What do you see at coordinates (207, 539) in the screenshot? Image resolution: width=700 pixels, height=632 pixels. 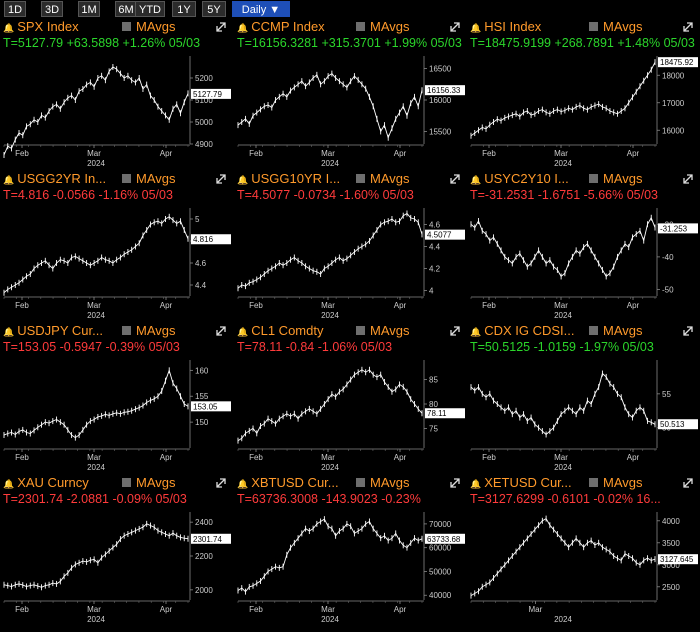 I see `last-value-label: 2301.74` at bounding box center [207, 539].